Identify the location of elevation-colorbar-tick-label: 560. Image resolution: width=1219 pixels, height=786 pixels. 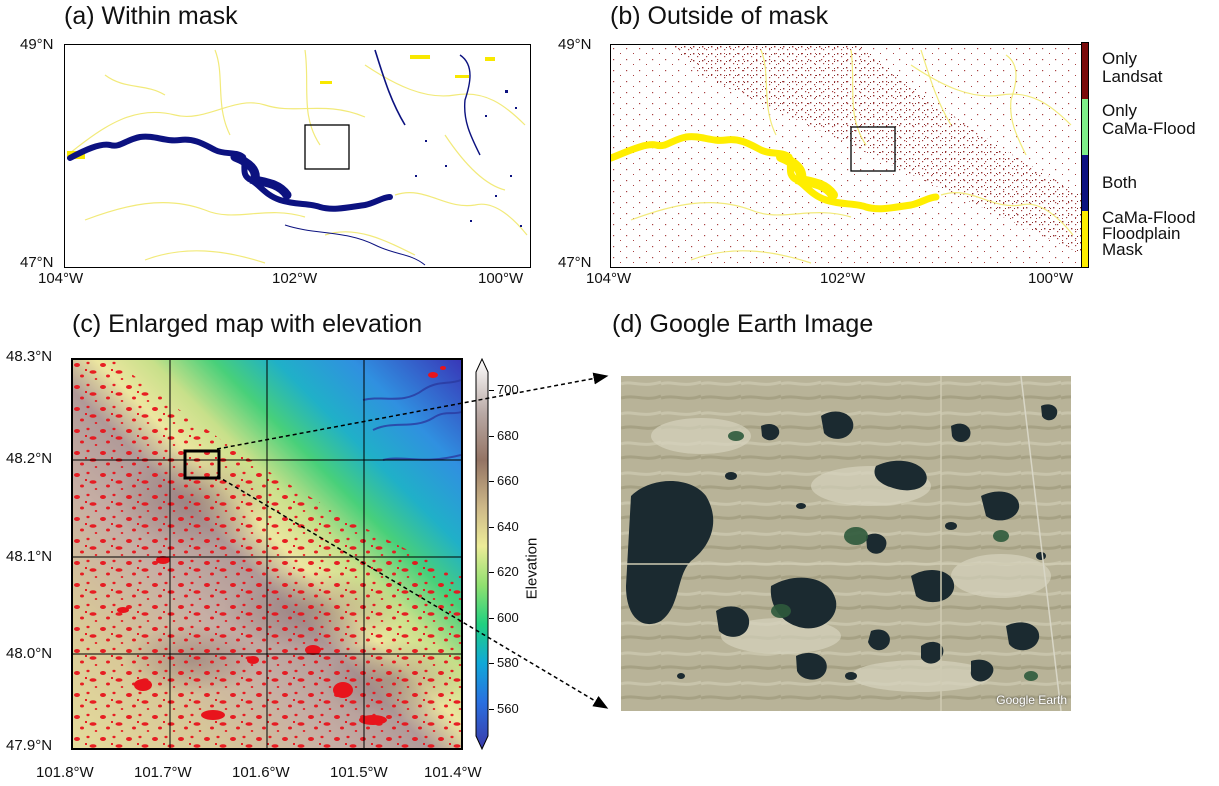
(508, 708).